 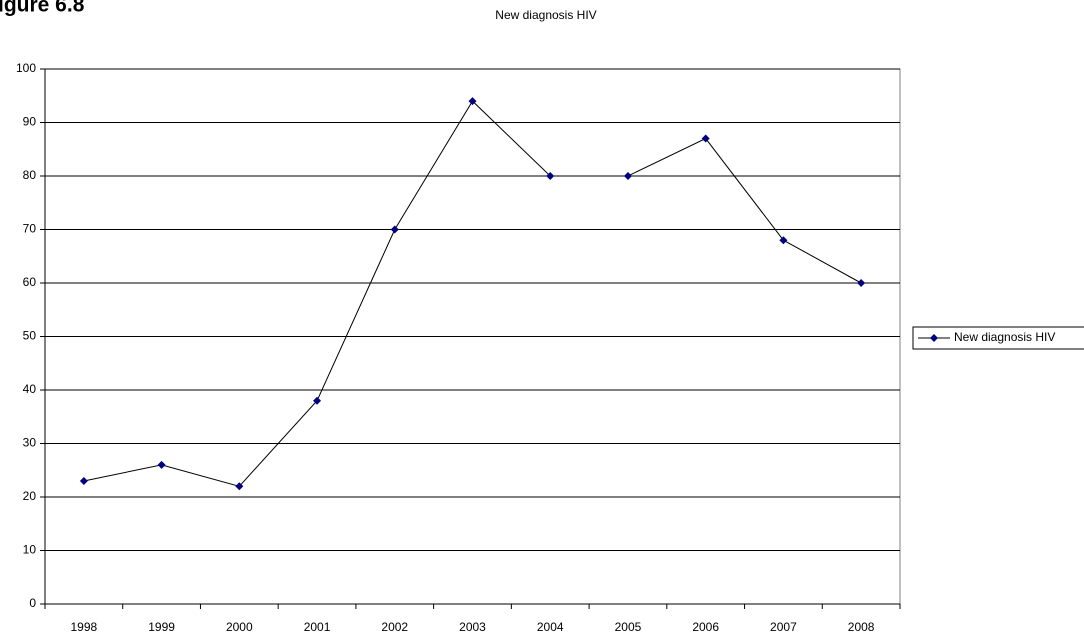 I want to click on y-tick-label: 50, so click(x=30, y=336).